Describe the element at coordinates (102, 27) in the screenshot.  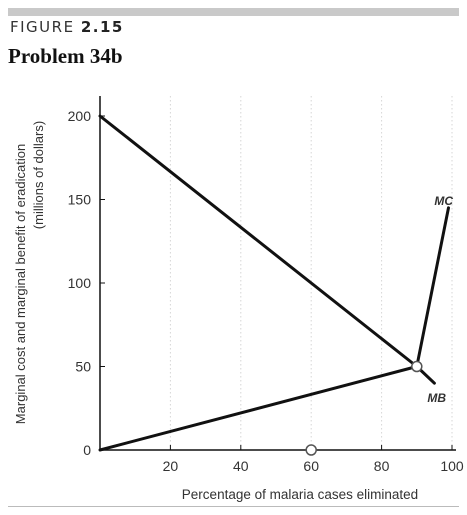
I see `figure-number: 2.15` at that location.